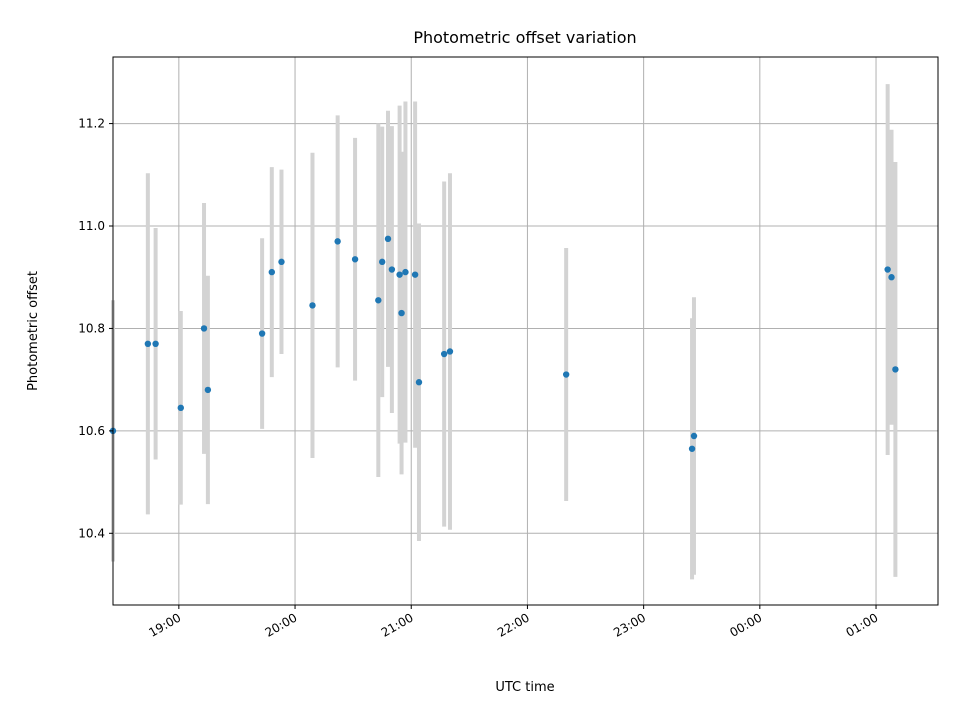 This screenshot has width=960, height=720. What do you see at coordinates (91, 124) in the screenshot?
I see `y-tick-label: 11.2` at bounding box center [91, 124].